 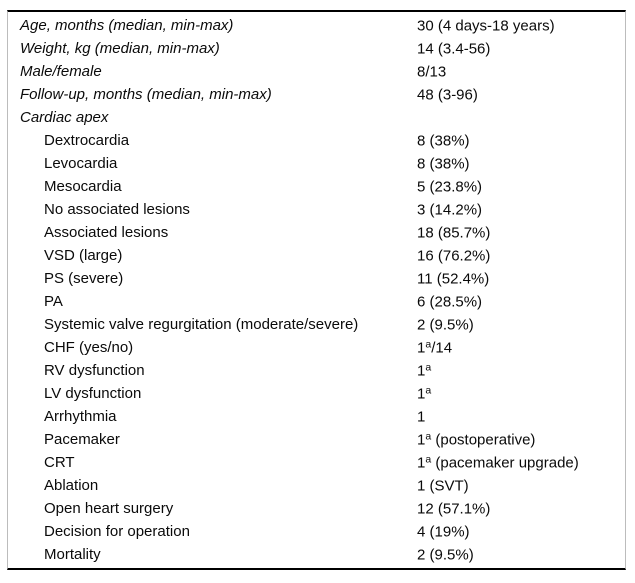 I want to click on row-label: Open heart surgery, so click(x=109, y=508).